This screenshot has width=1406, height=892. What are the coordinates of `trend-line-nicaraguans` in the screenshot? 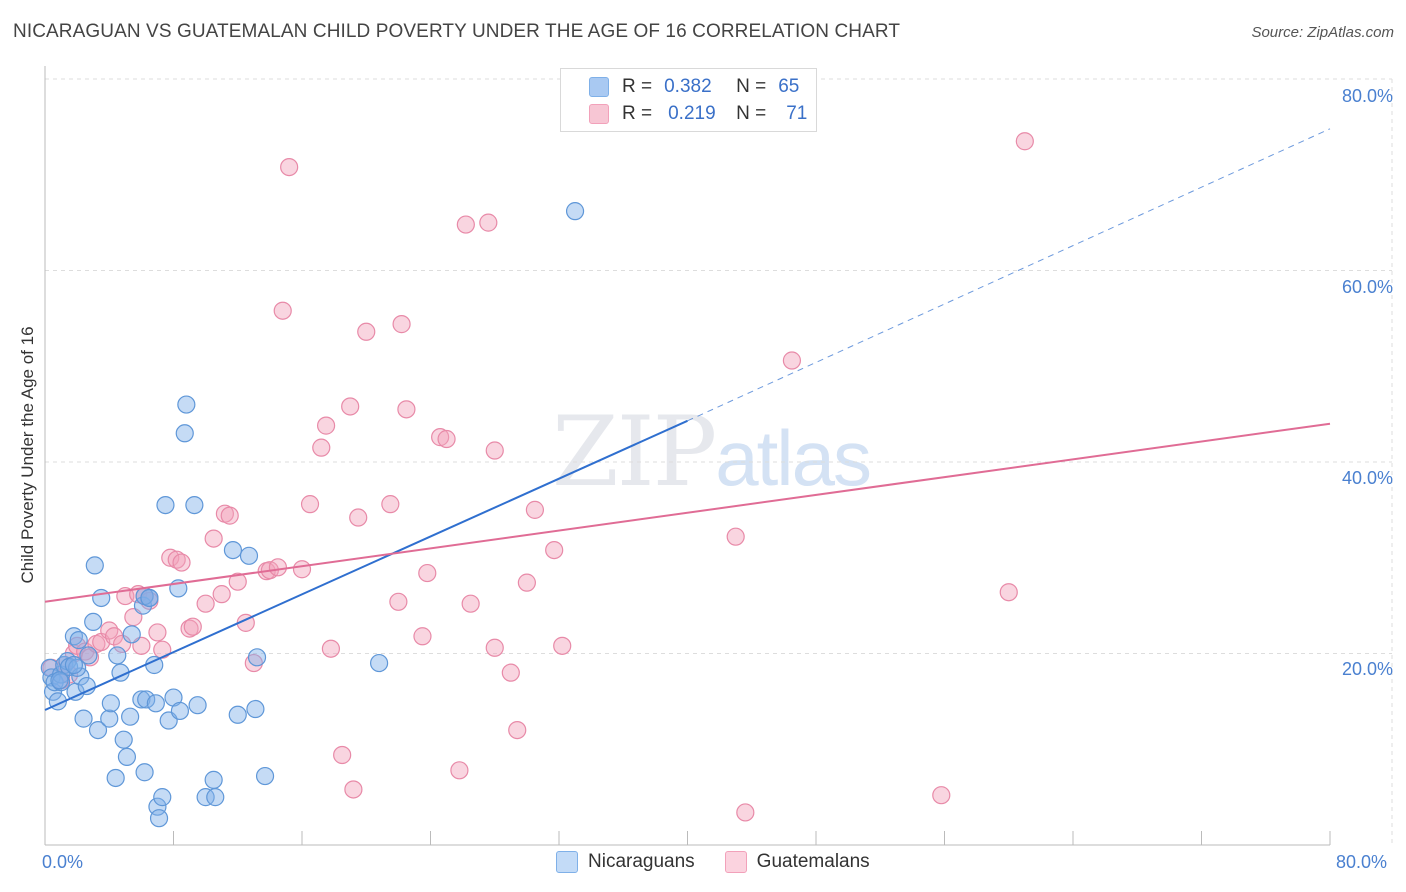 It's located at (366, 565).